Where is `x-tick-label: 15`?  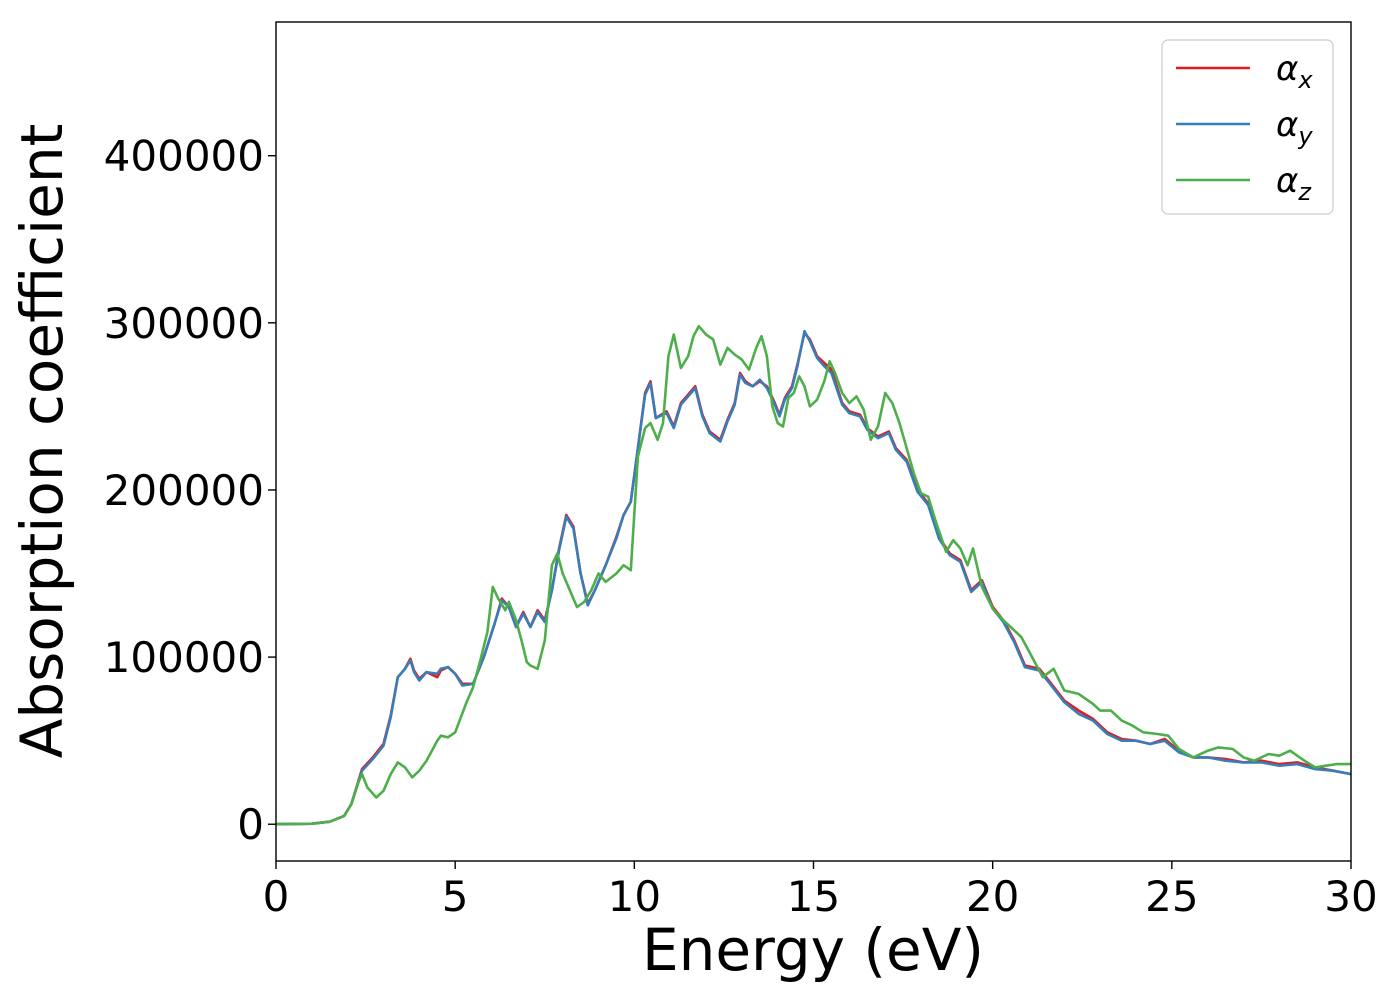
x-tick-label: 15 is located at coordinates (813, 896).